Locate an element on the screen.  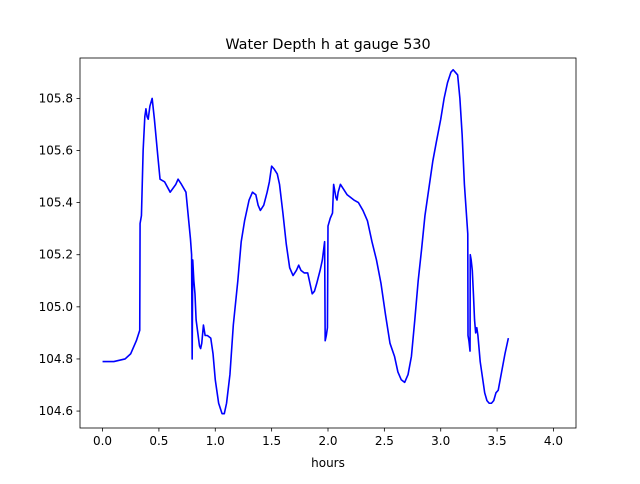
y-tick-label: 105.4 is located at coordinates (56, 203).